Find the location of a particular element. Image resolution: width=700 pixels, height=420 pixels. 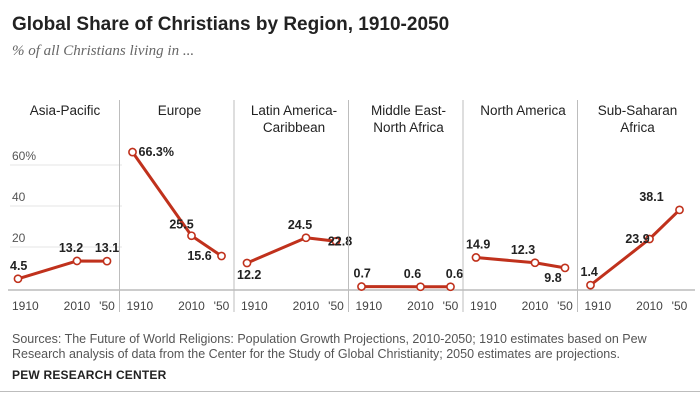

data-label: 4.5 is located at coordinates (18, 266).